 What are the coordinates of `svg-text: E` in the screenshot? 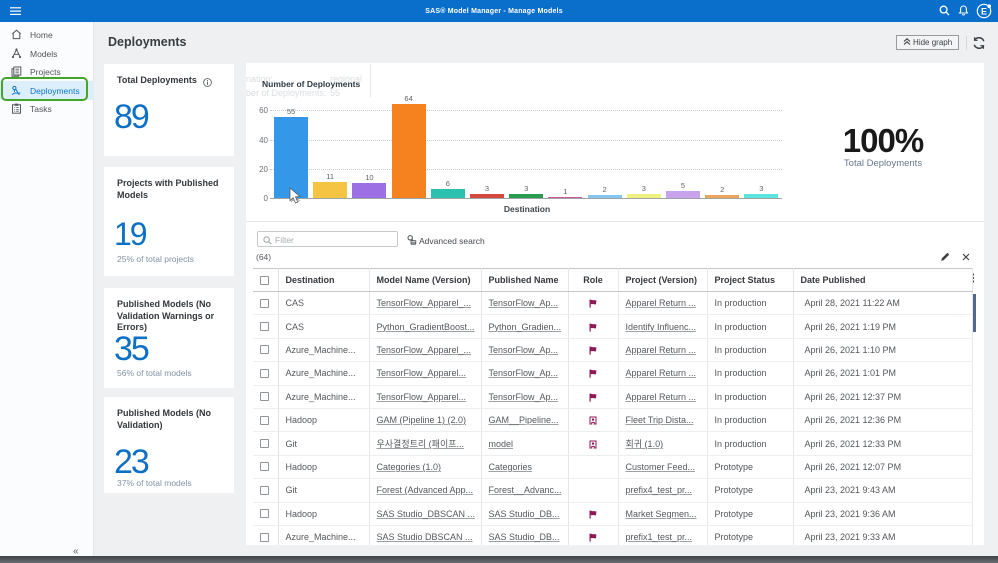 It's located at (984, 11).